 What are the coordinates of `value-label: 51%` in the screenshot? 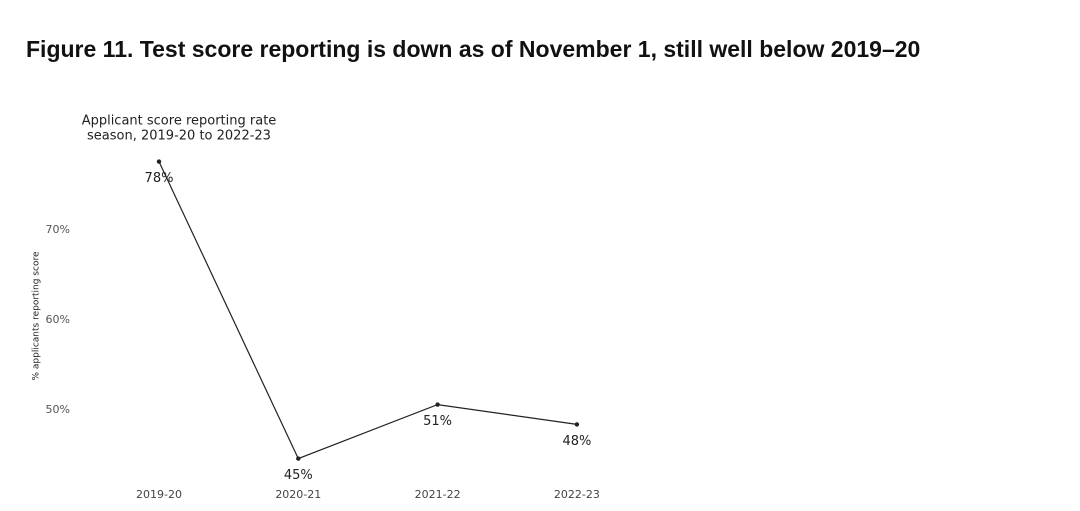 It's located at (437, 421).